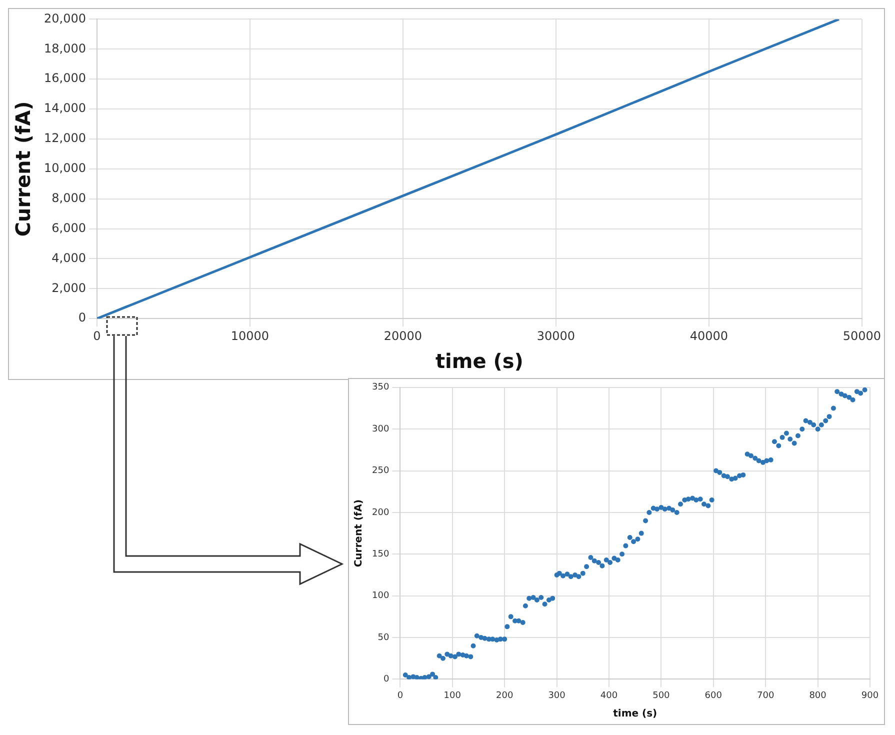  I want to click on x-tick-label: 400, so click(609, 695).